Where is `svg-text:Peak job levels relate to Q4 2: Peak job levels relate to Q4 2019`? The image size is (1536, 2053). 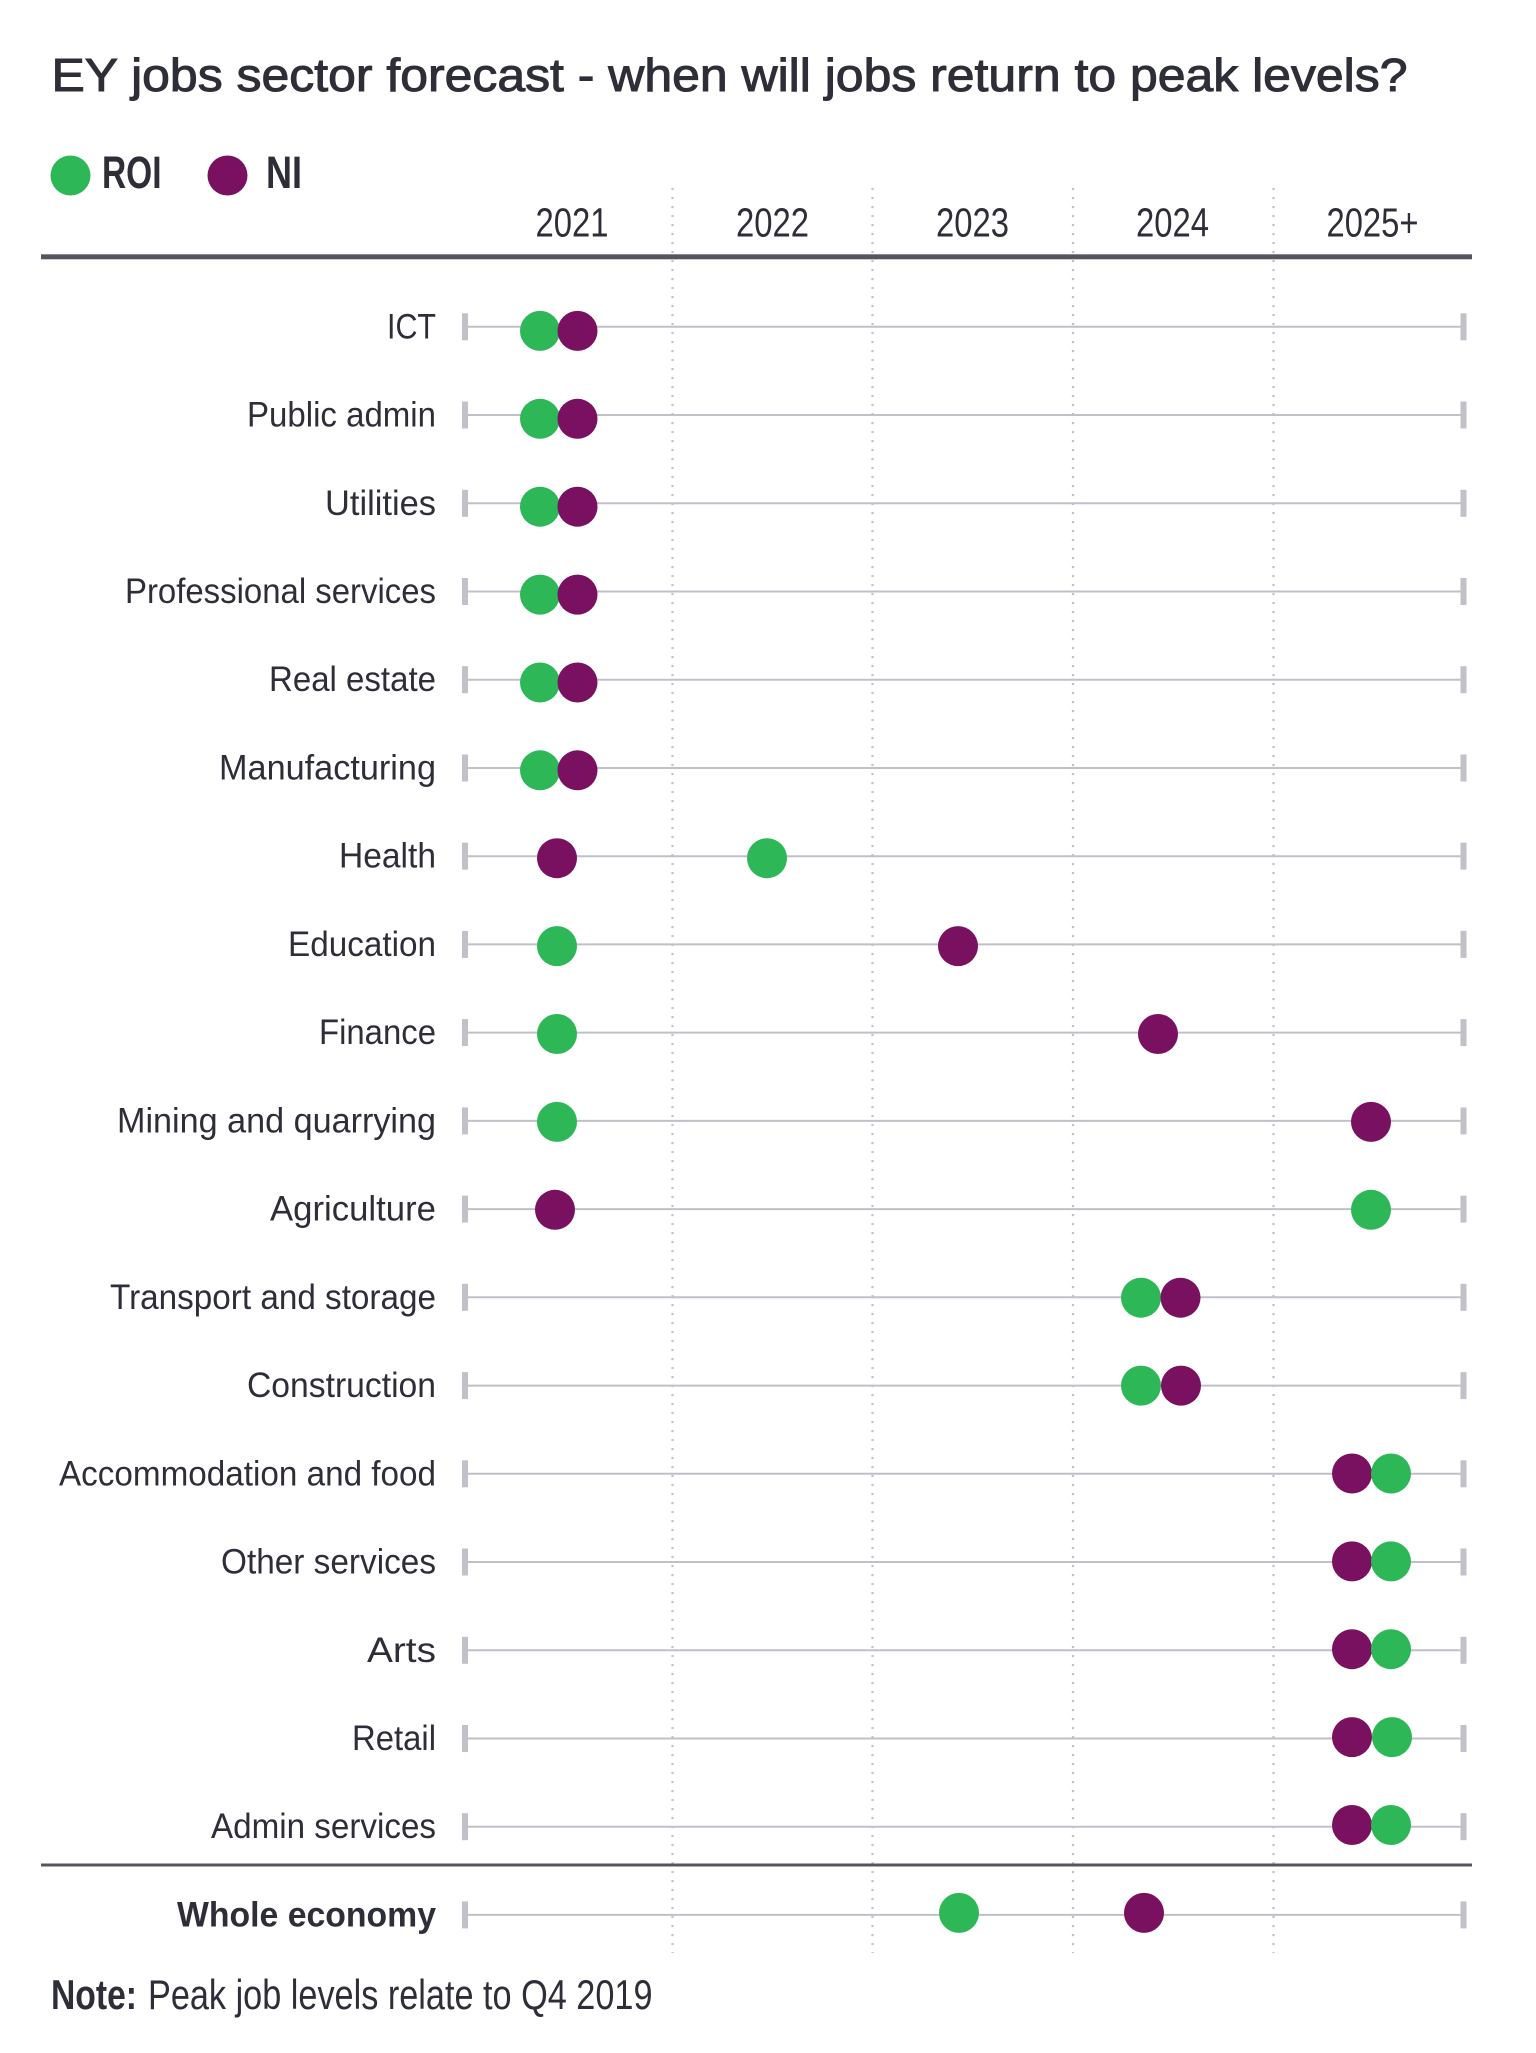 svg-text:Peak job levels relate to Q4 2: Peak job levels relate to Q4 2019 is located at coordinates (400, 1994).